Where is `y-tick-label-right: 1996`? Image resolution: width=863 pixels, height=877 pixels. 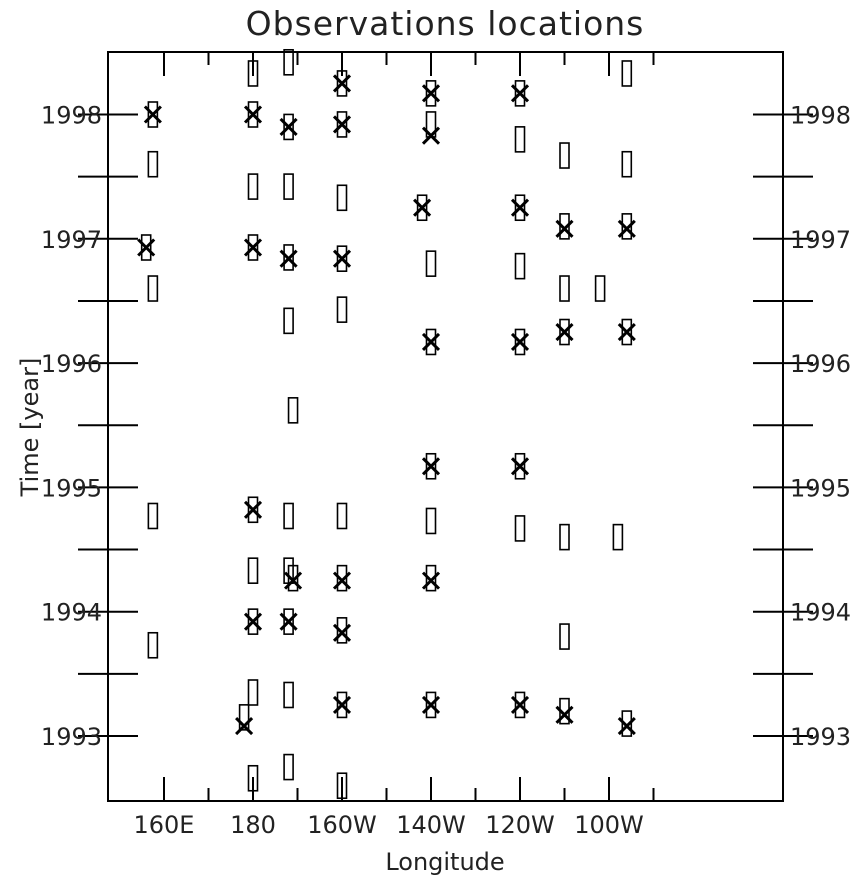 y-tick-label-right: 1996 is located at coordinates (820, 364).